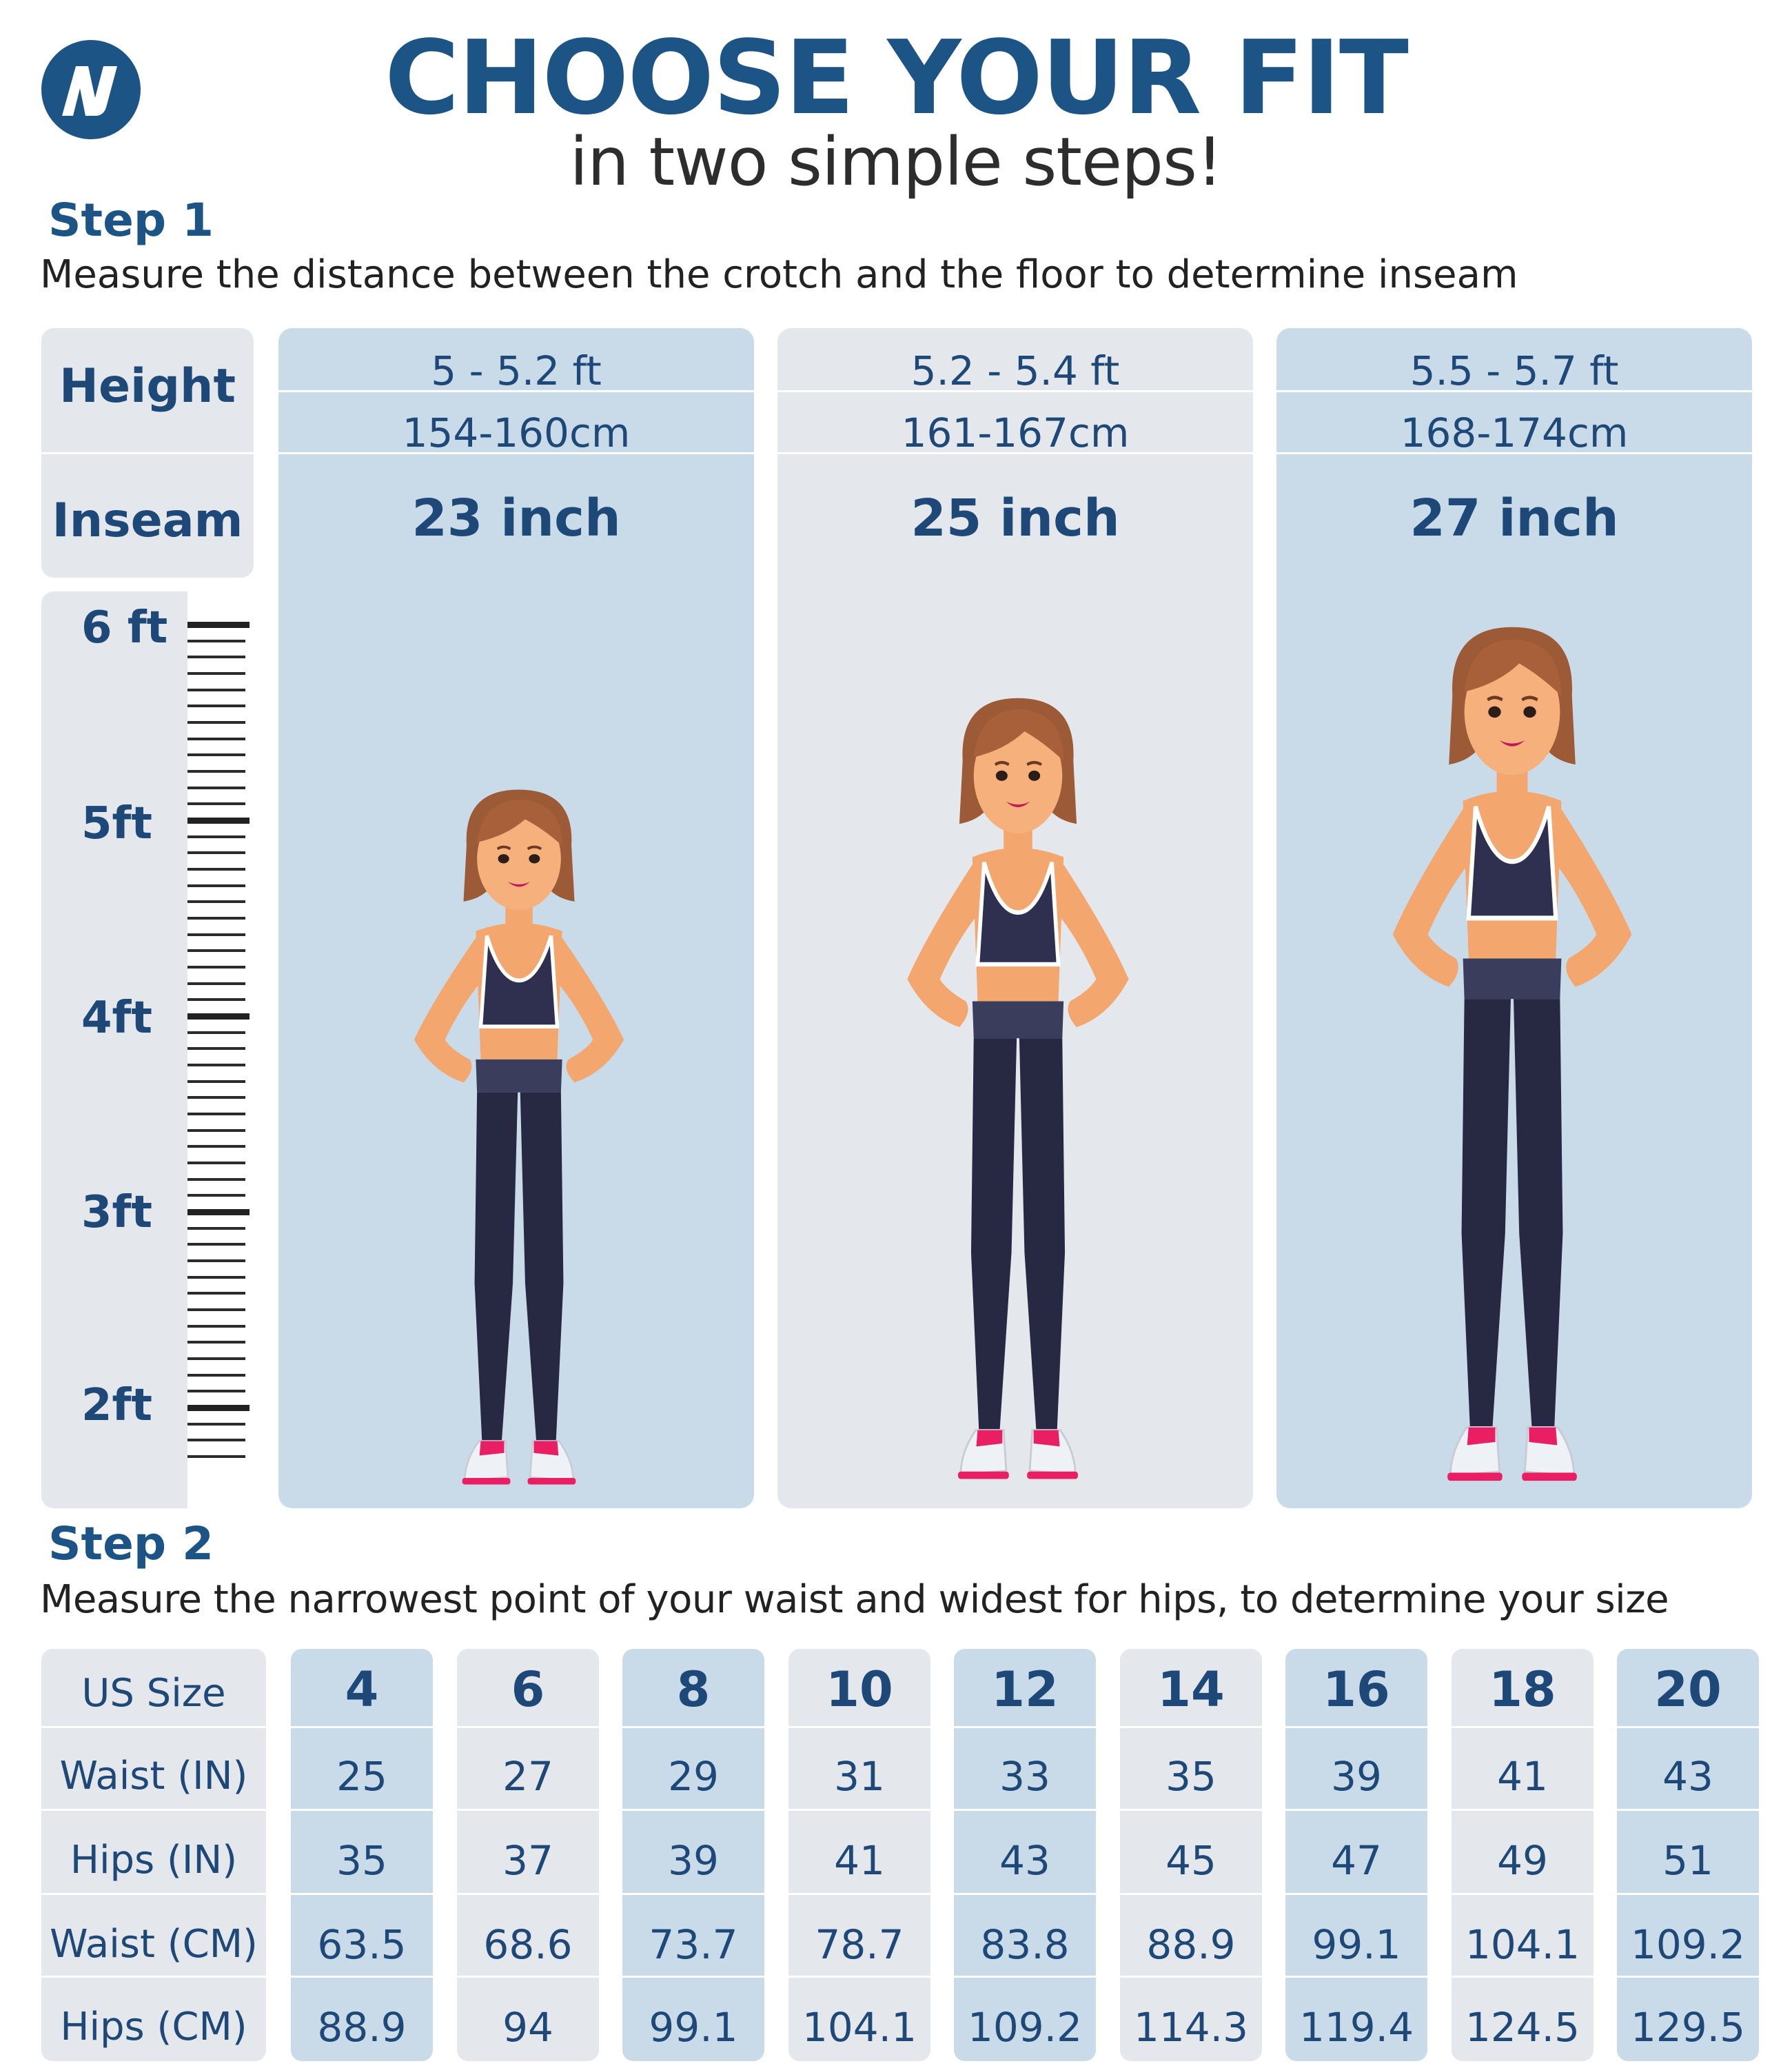 This screenshot has width=1792, height=2068. I want to click on size-column-18: 18 41 49 104.1 124.5, so click(1523, 1855).